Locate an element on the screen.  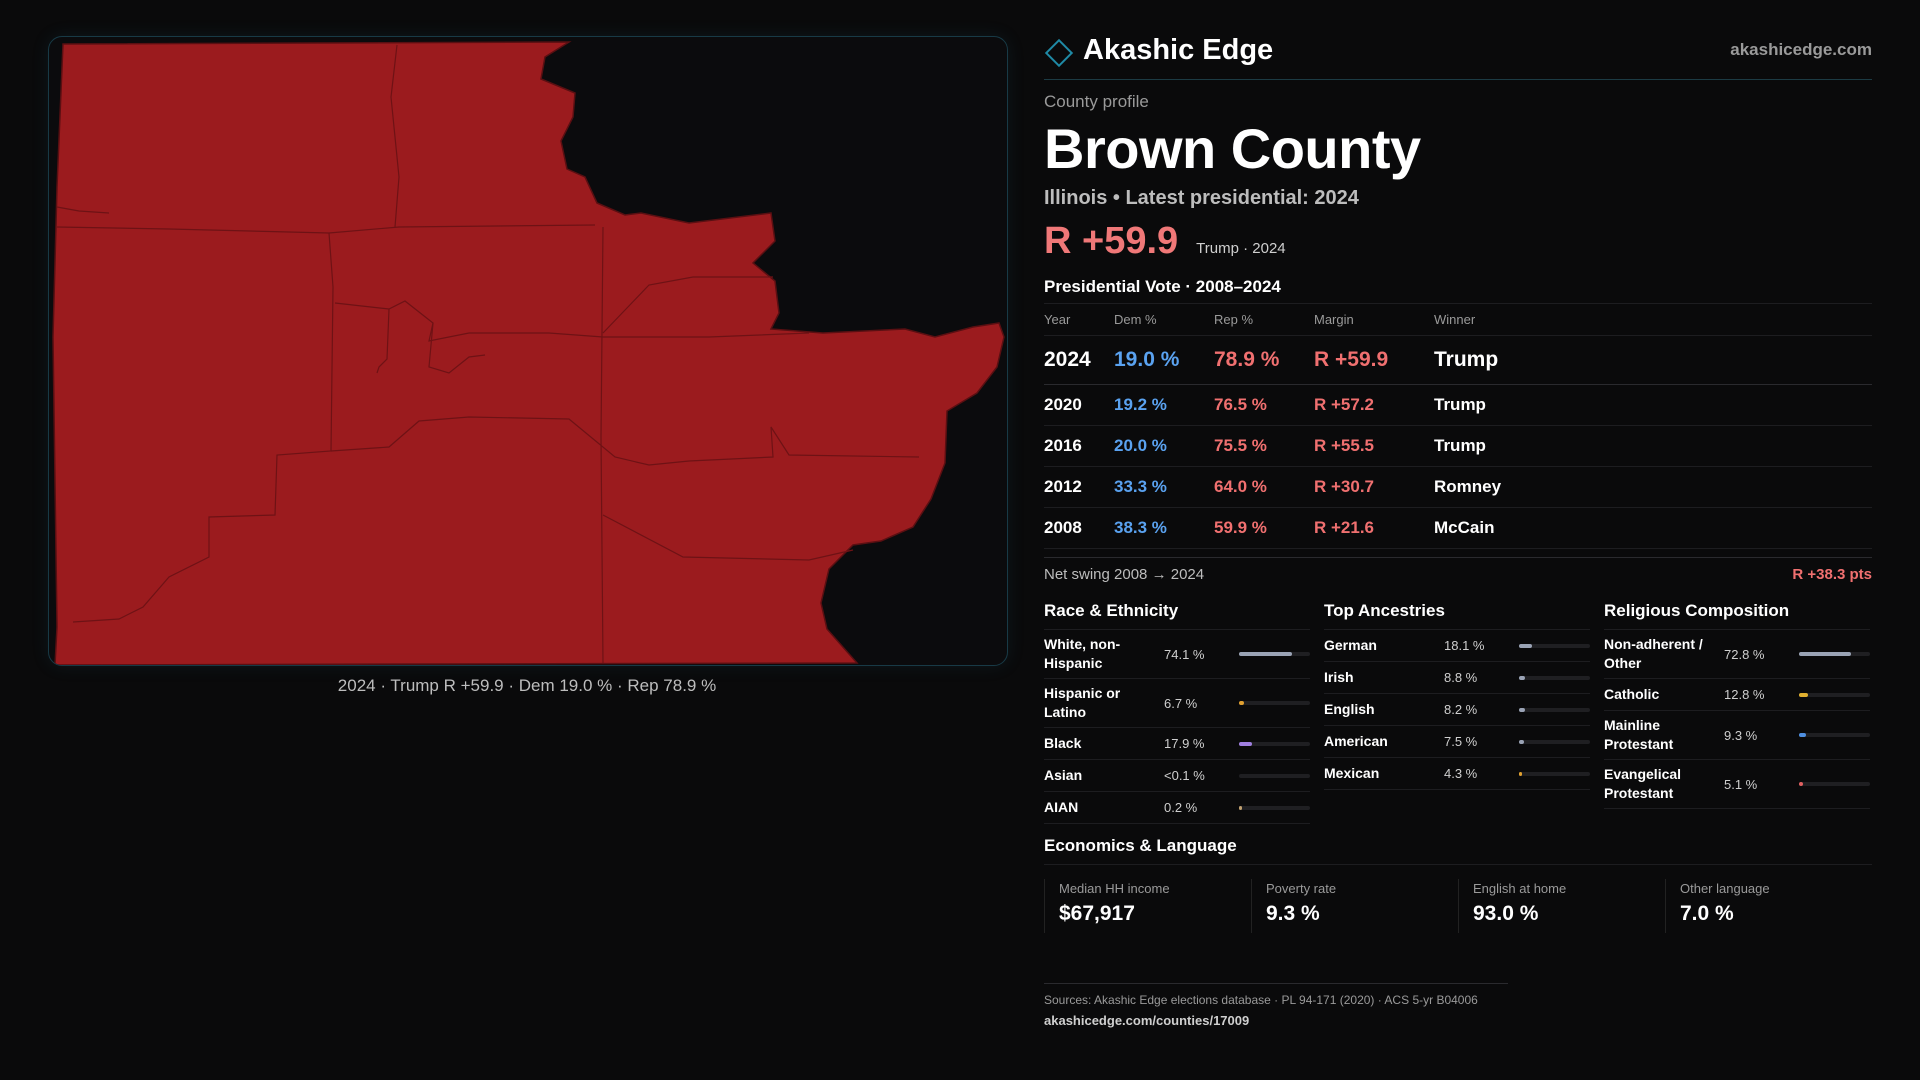
ancestry-value: 18.1 % is located at coordinates (1464, 645).